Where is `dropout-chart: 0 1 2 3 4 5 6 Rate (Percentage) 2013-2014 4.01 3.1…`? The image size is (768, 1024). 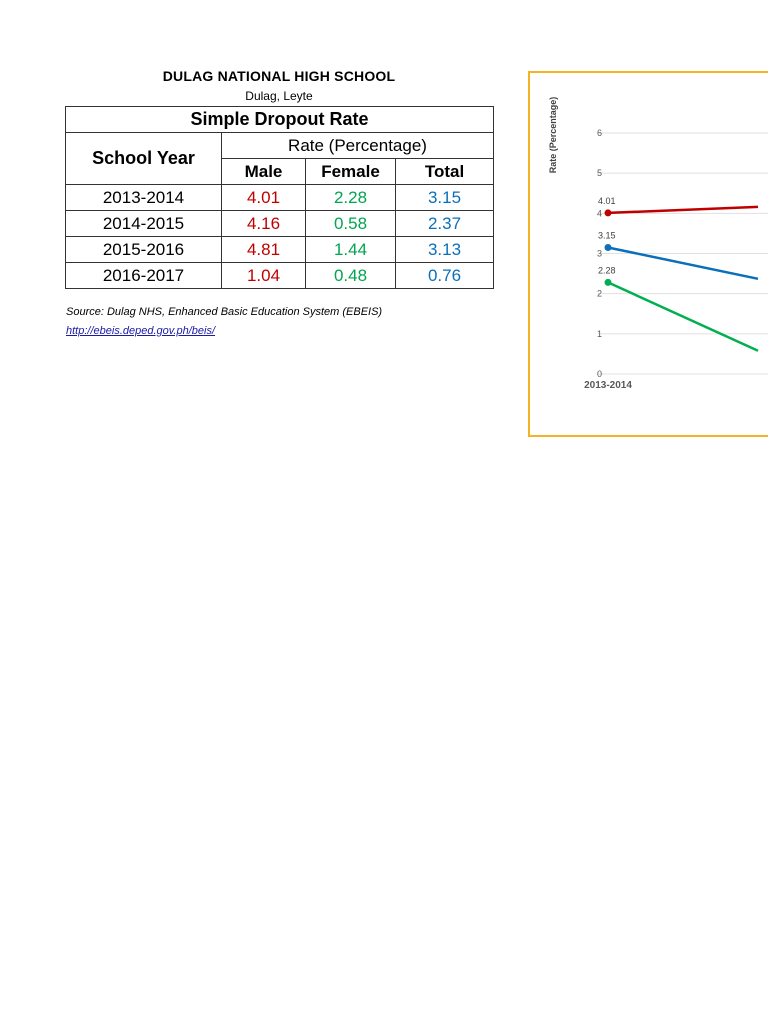
dropout-chart: 0 1 2 3 4 5 6 Rate (Percentage) 2013-2014 4.01 3.1… is located at coordinates (648, 254).